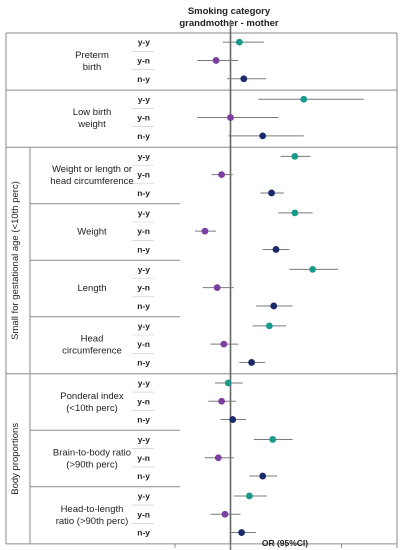 Image resolution: width=402 pixels, height=550 pixels. What do you see at coordinates (229, 23) in the screenshot?
I see `header-title-line-2: grandmother - mother` at bounding box center [229, 23].